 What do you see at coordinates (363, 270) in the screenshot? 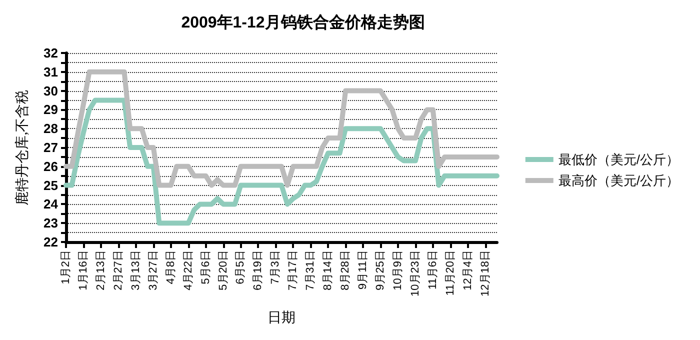
I see `x-tick-label: 9月11日` at bounding box center [363, 270].